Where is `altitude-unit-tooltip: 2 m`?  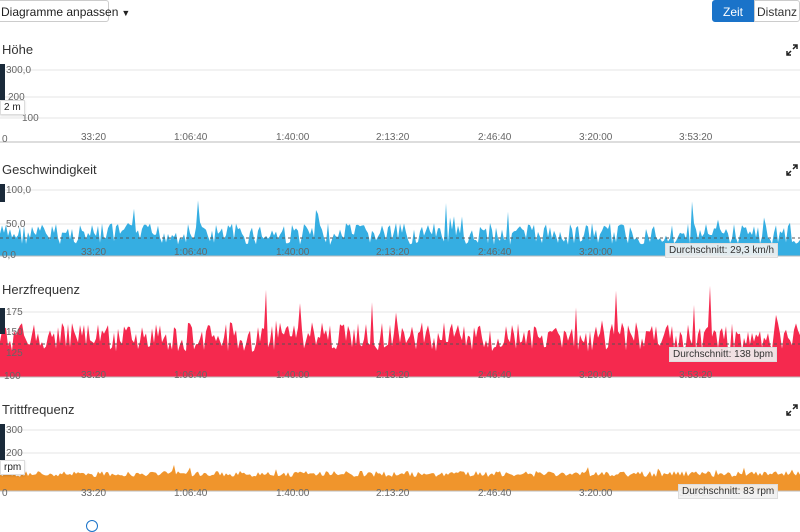 altitude-unit-tooltip: 2 m is located at coordinates (12, 107).